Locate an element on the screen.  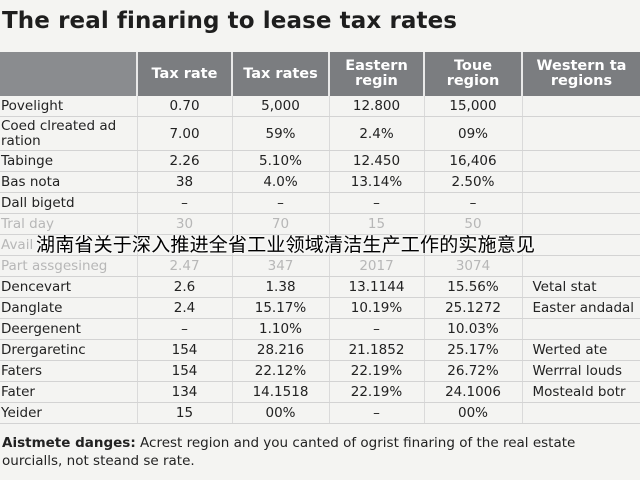
table-cell: 15,000 is located at coordinates (473, 106).